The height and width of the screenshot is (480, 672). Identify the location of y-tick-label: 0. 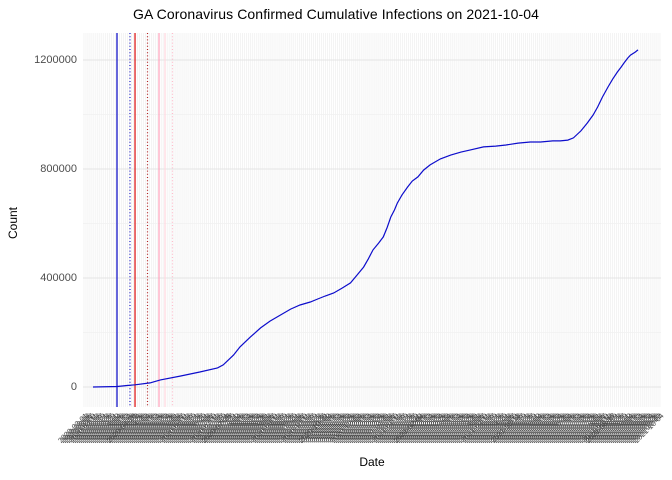
(73, 387).